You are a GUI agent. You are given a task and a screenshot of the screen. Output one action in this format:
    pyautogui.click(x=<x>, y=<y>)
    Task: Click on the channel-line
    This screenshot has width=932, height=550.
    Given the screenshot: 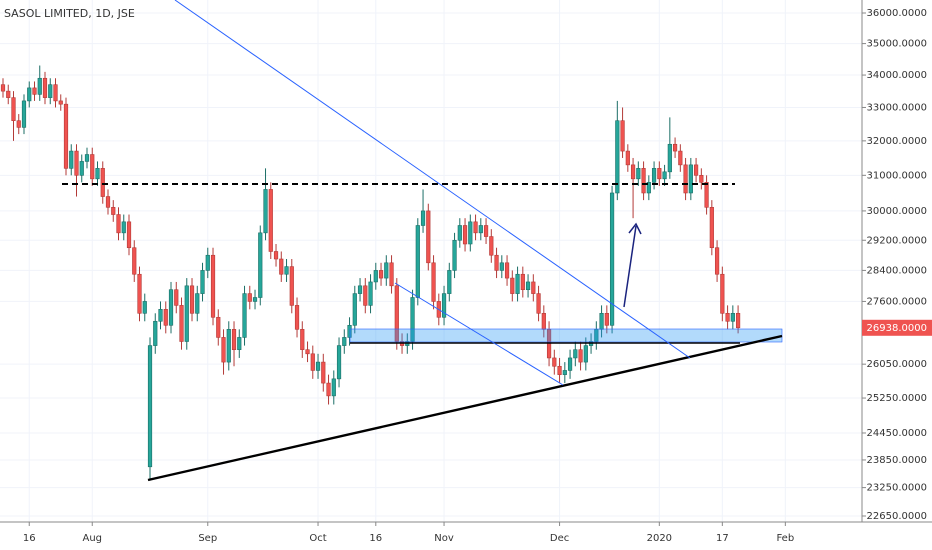 What is the action you would take?
    pyautogui.click(x=479, y=334)
    